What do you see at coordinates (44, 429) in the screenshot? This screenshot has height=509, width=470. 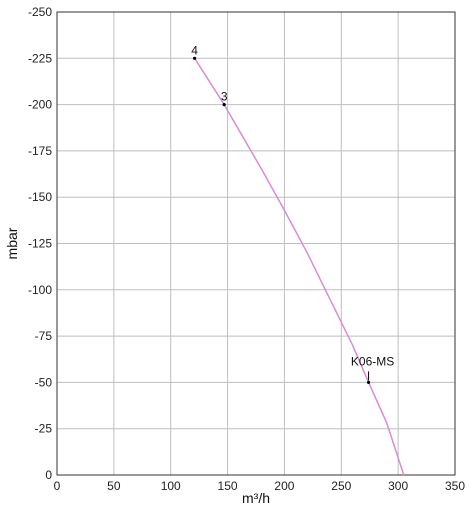 I see `y-tick-label: -25` at bounding box center [44, 429].